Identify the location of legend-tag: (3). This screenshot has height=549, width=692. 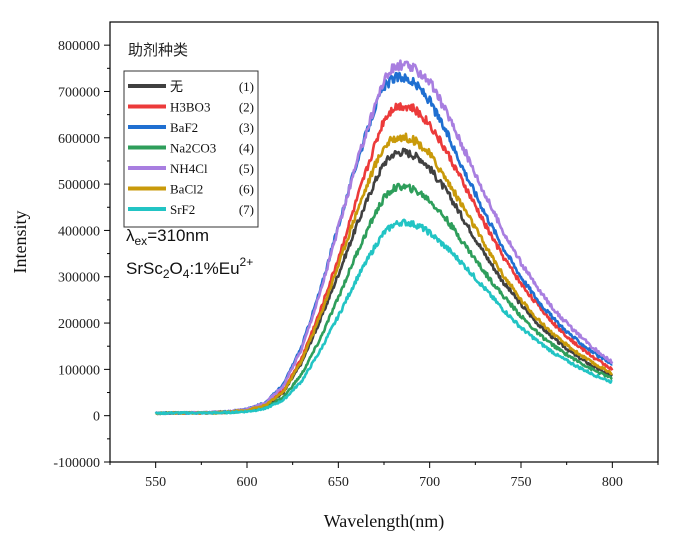
(246, 127).